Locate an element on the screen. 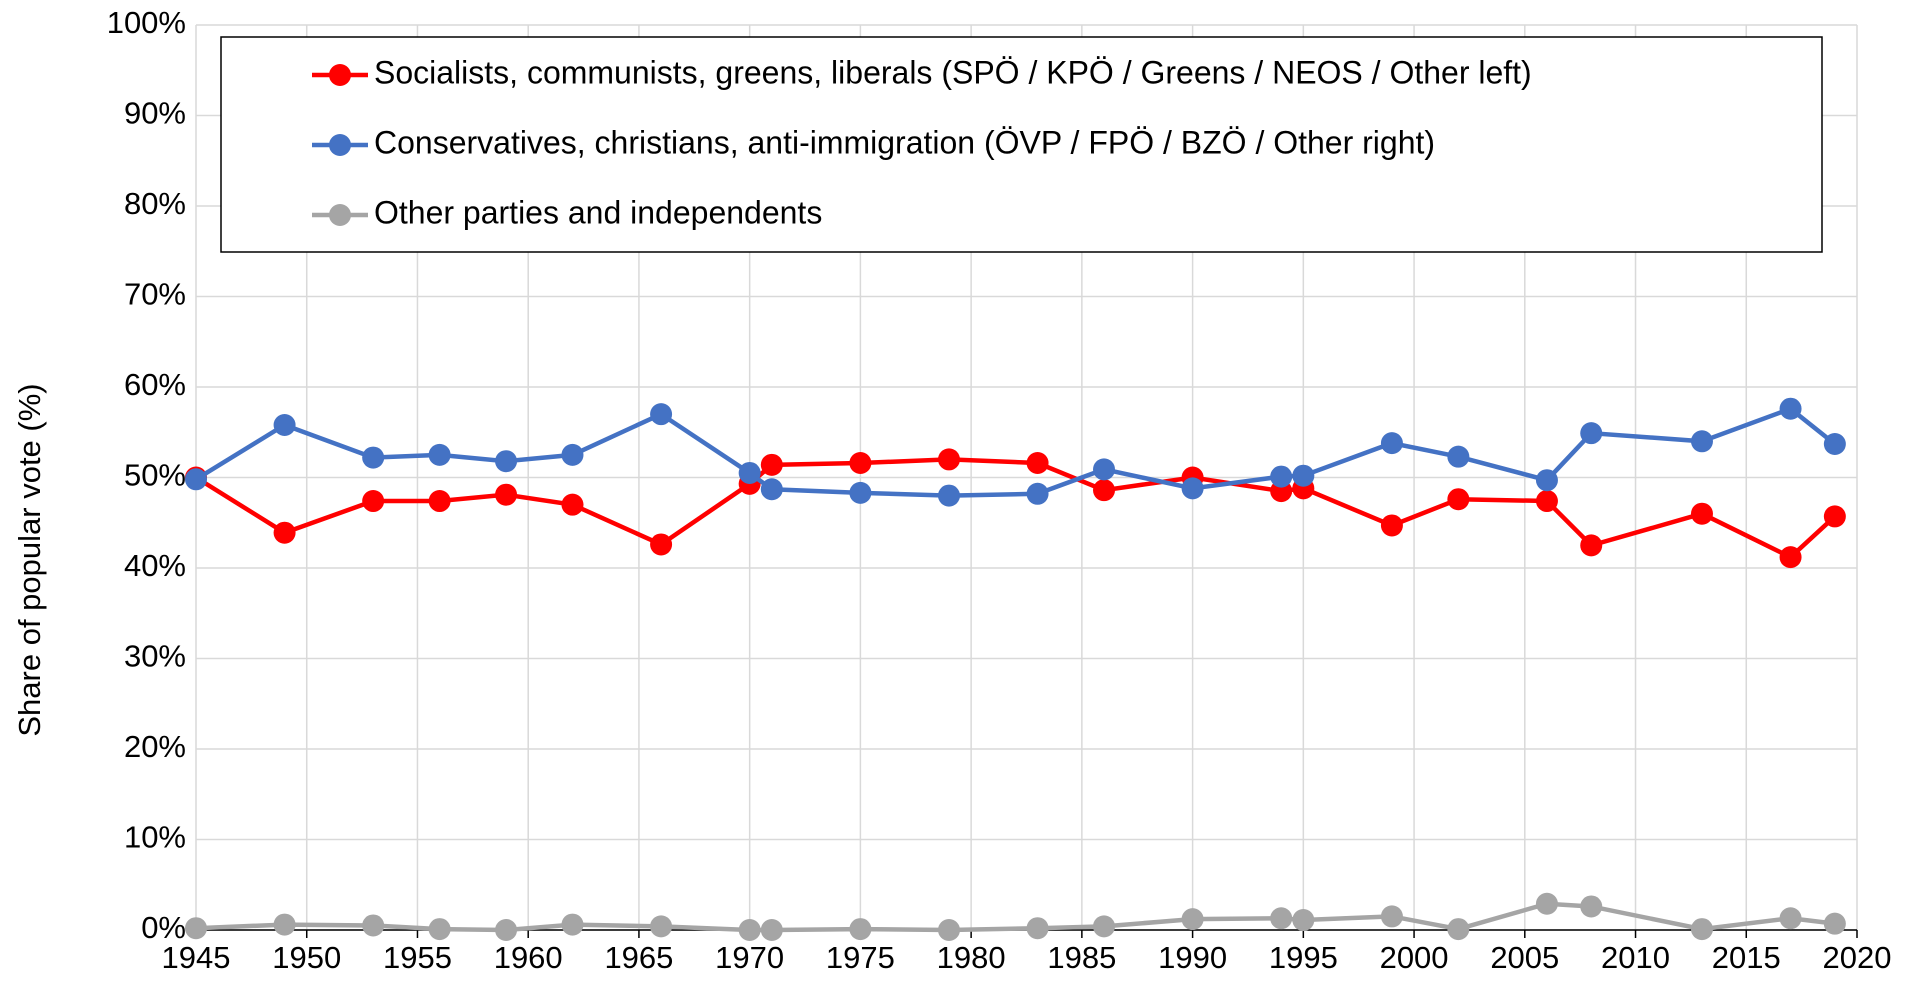 This screenshot has width=1912, height=984. x-tick-label: 1990 is located at coordinates (1192, 957).